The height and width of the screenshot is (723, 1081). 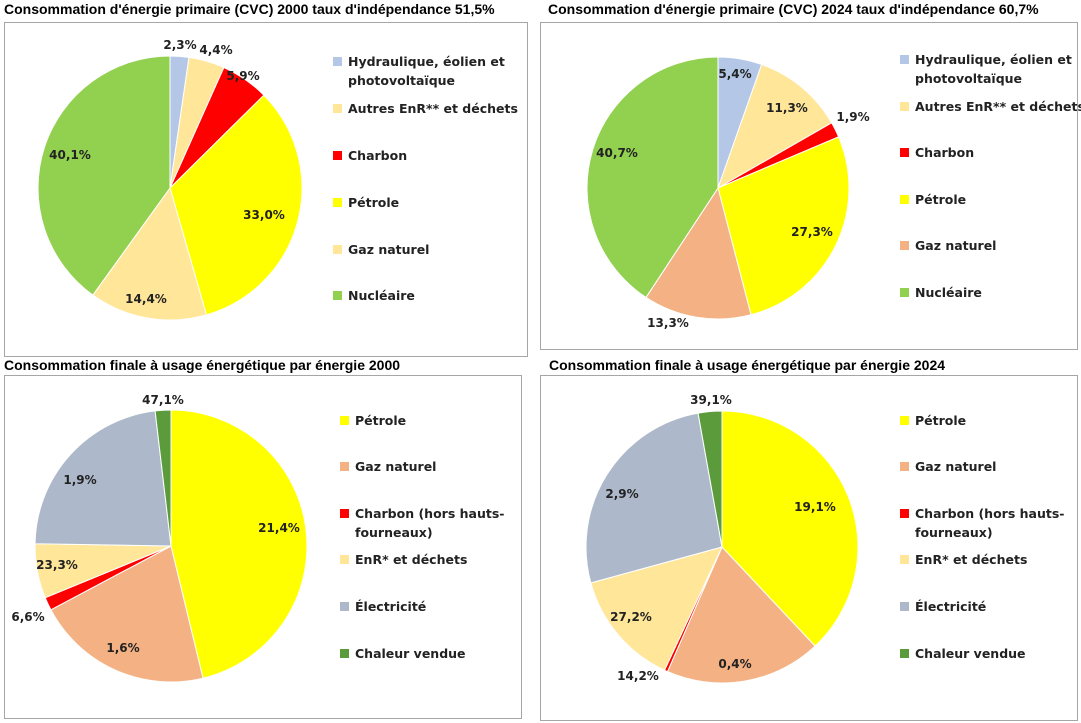 What do you see at coordinates (812, 232) in the screenshot?
I see `data-label: 27,3%` at bounding box center [812, 232].